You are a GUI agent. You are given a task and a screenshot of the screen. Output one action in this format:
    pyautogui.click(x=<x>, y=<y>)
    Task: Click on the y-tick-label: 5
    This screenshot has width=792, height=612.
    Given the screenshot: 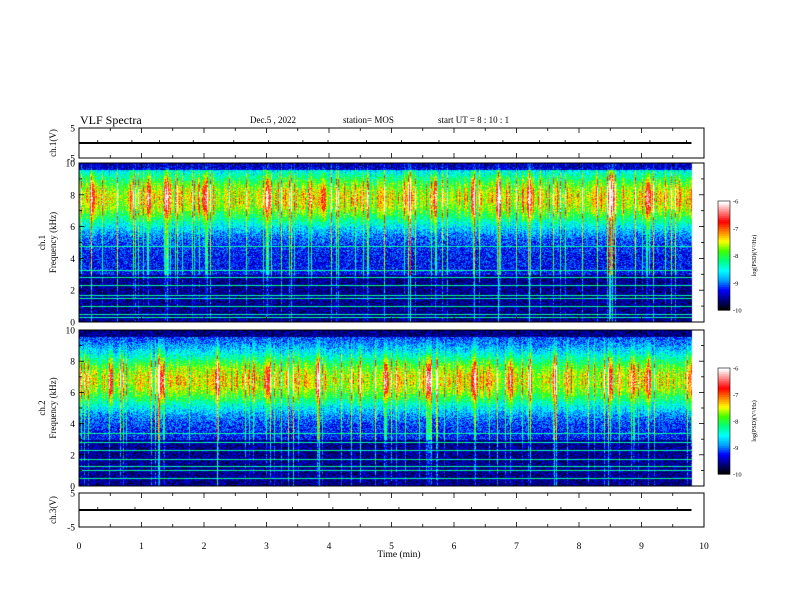 What is the action you would take?
    pyautogui.click(x=72, y=495)
    